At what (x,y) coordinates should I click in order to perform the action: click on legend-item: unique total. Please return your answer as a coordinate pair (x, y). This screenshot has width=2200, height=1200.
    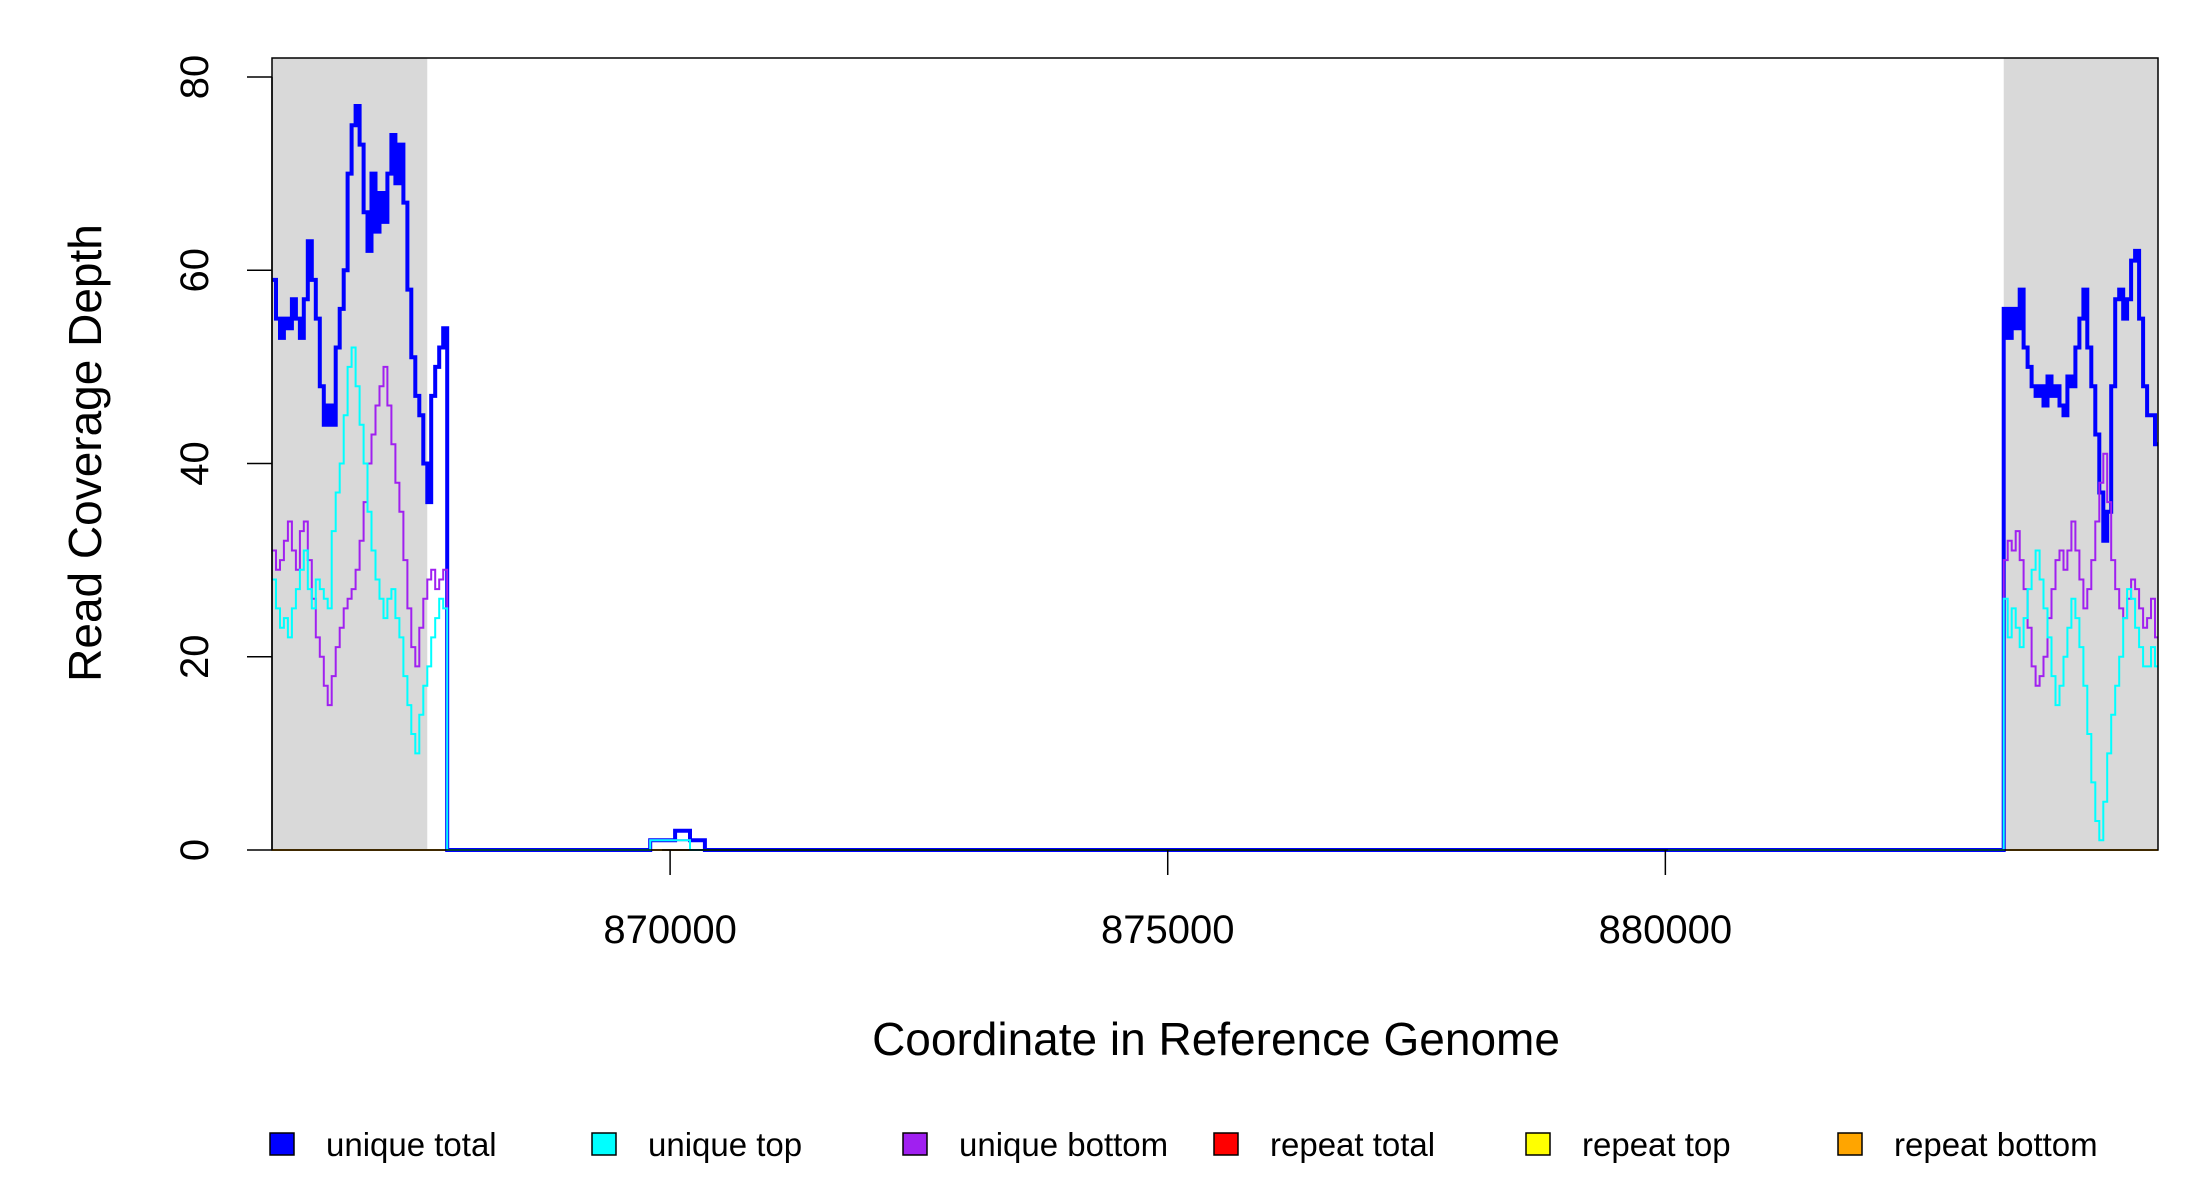
    Looking at the image, I should click on (383, 1144).